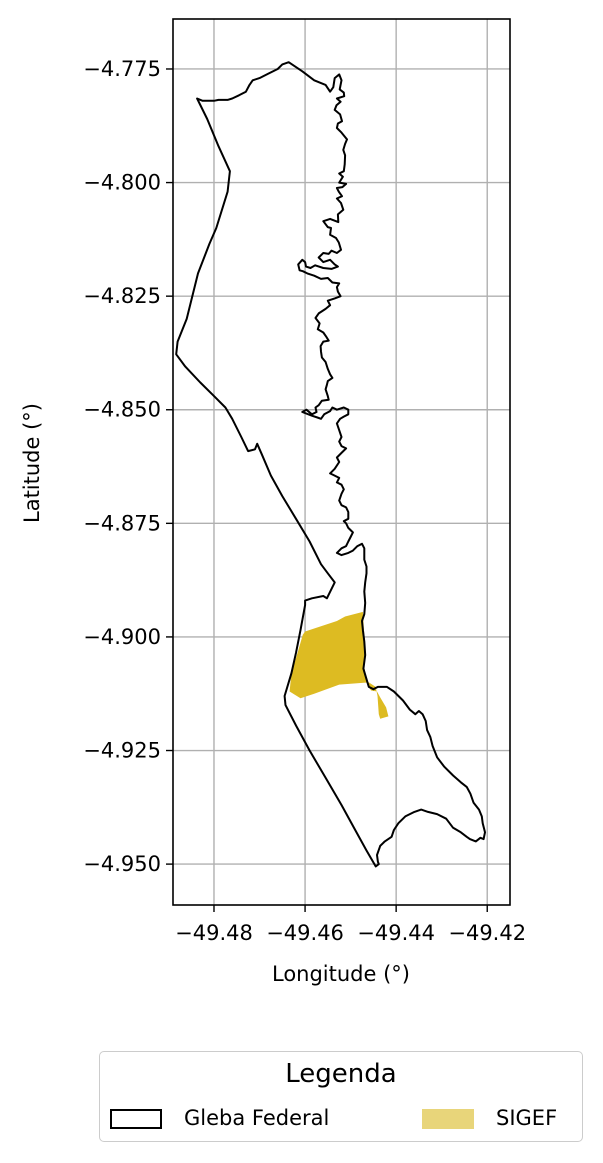 This screenshot has width=603, height=1163. I want to click on y-tick-label: −4.775, so click(122, 69).